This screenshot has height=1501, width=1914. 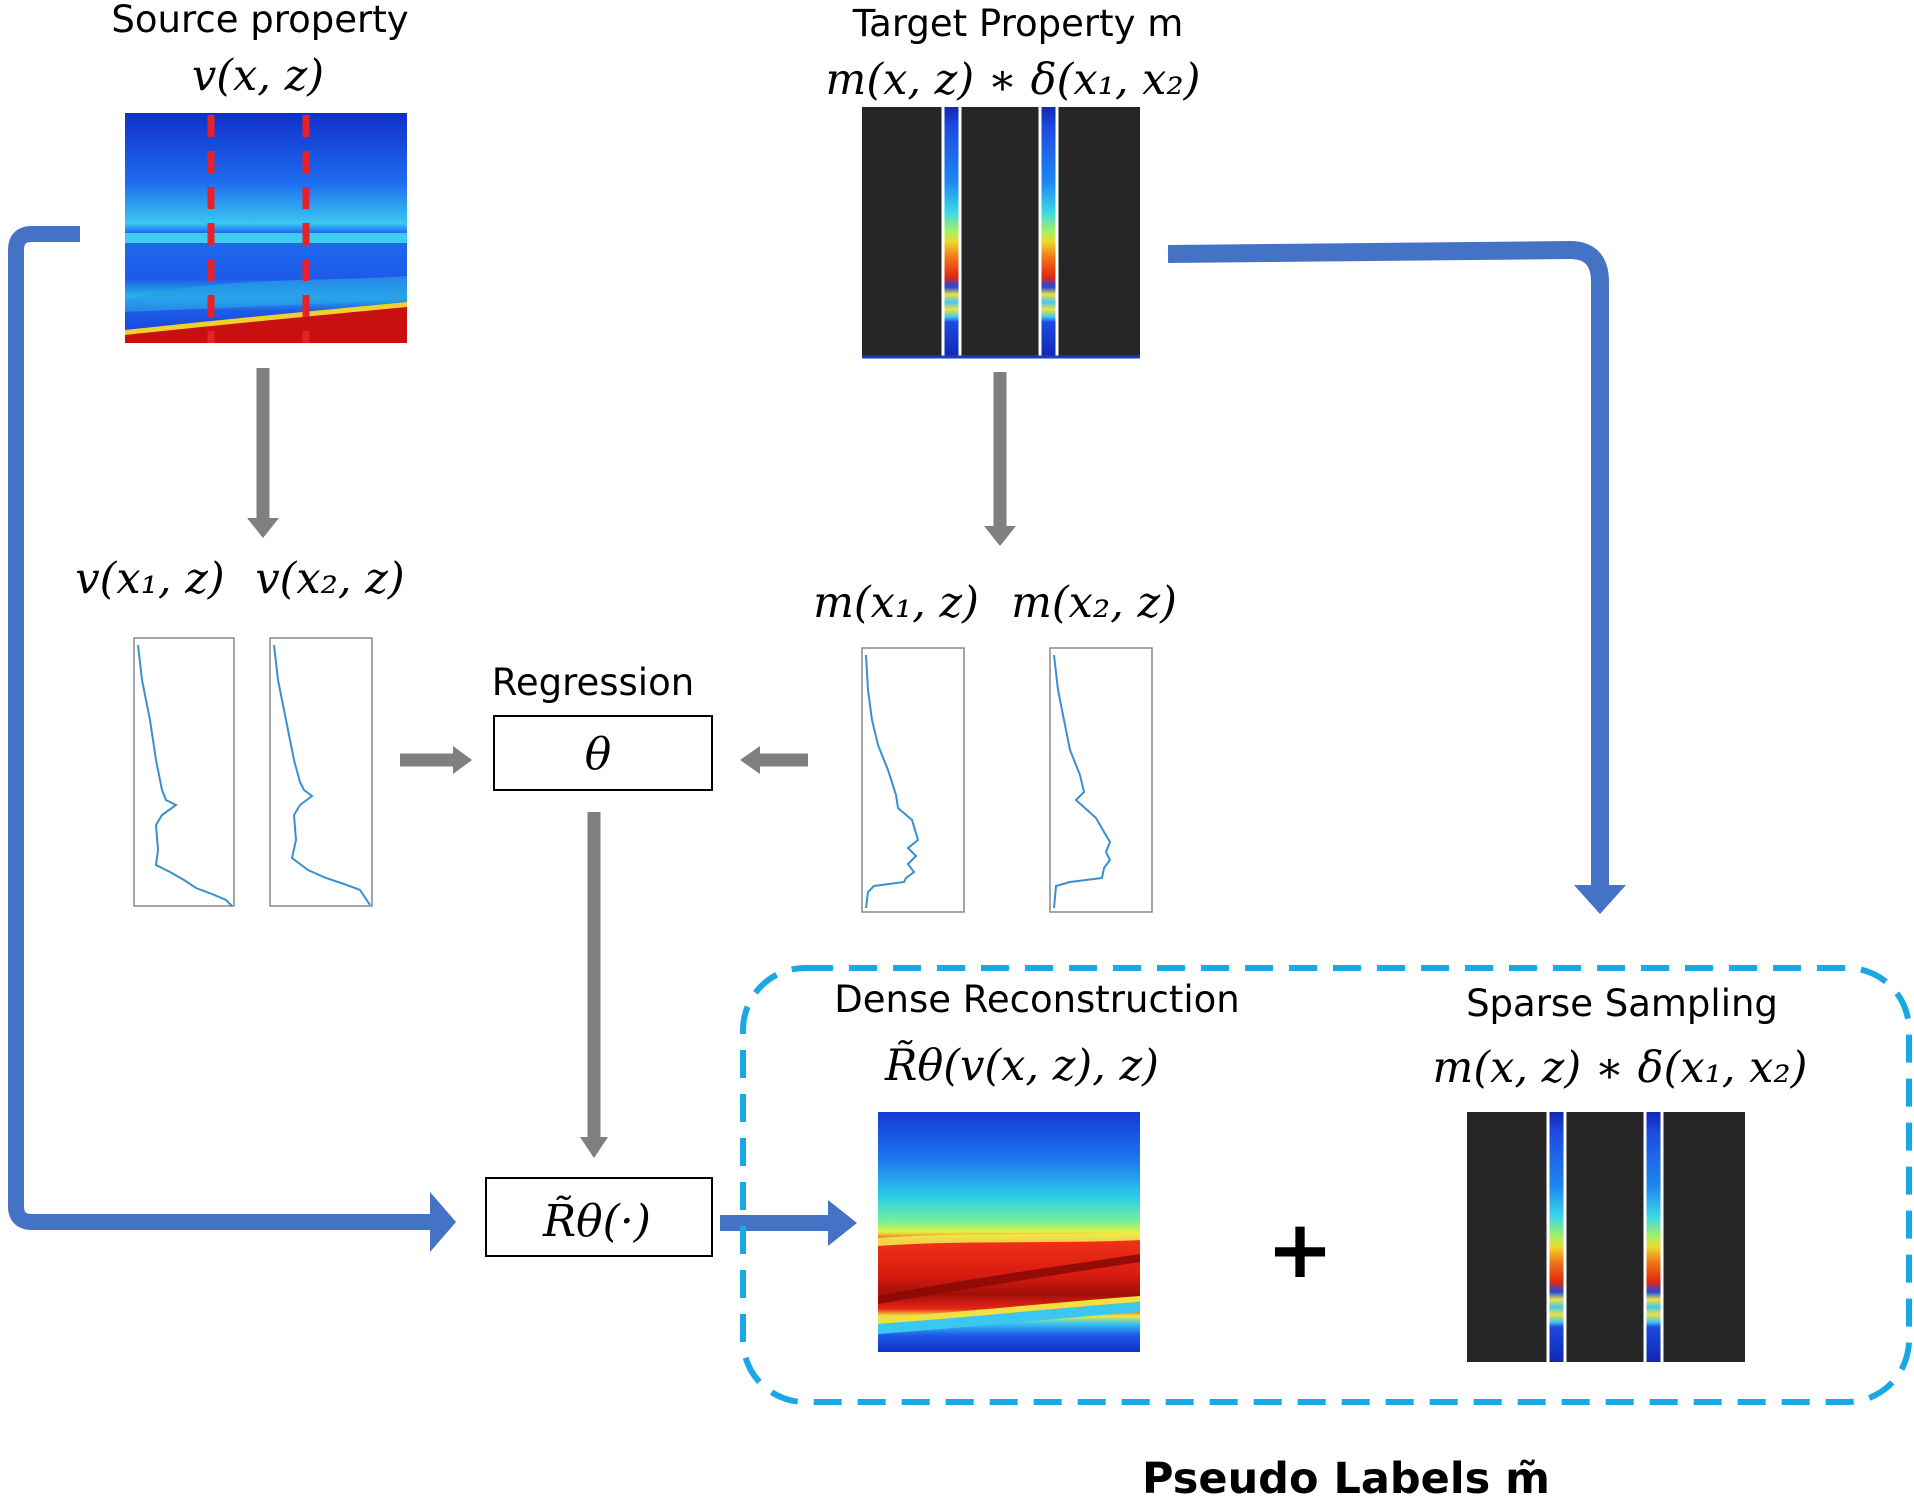 I want to click on arrow-source-to-r, so click(x=220, y=728).